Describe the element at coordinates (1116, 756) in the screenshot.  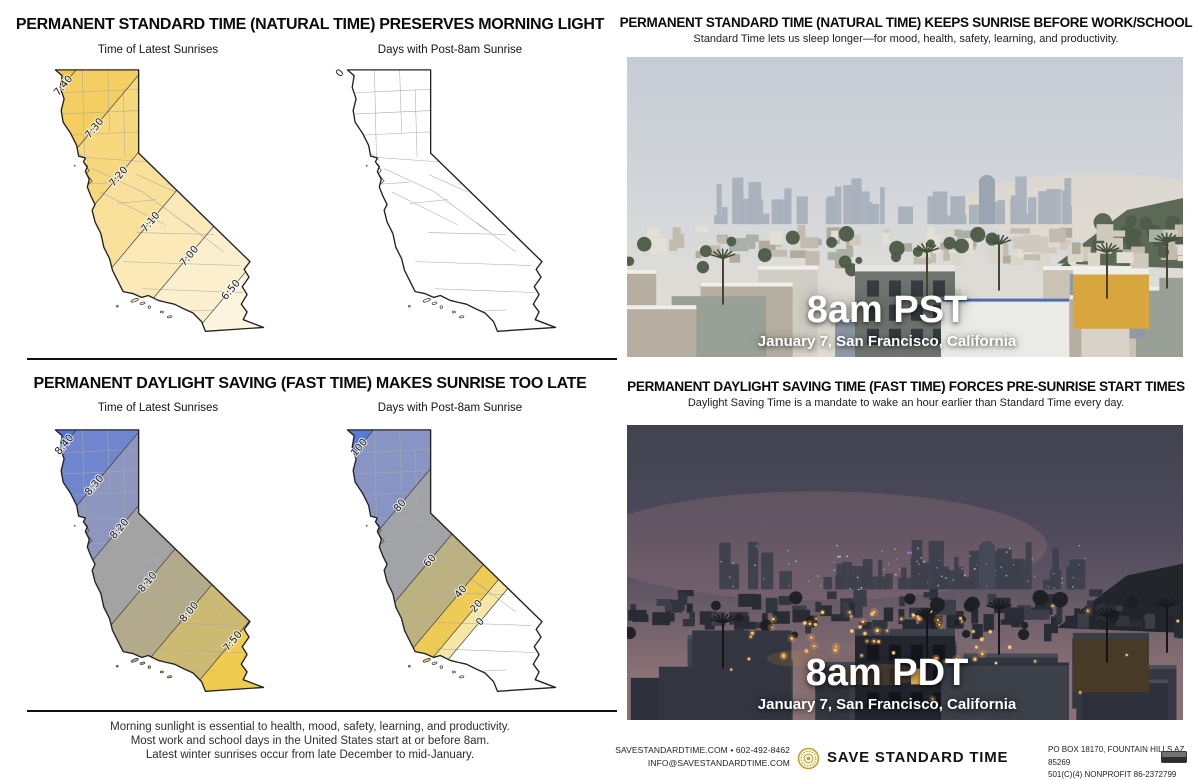
I see `footer-po-box: PO BOX 18170, FOUNTAIN HILLS AZ 85269` at that location.